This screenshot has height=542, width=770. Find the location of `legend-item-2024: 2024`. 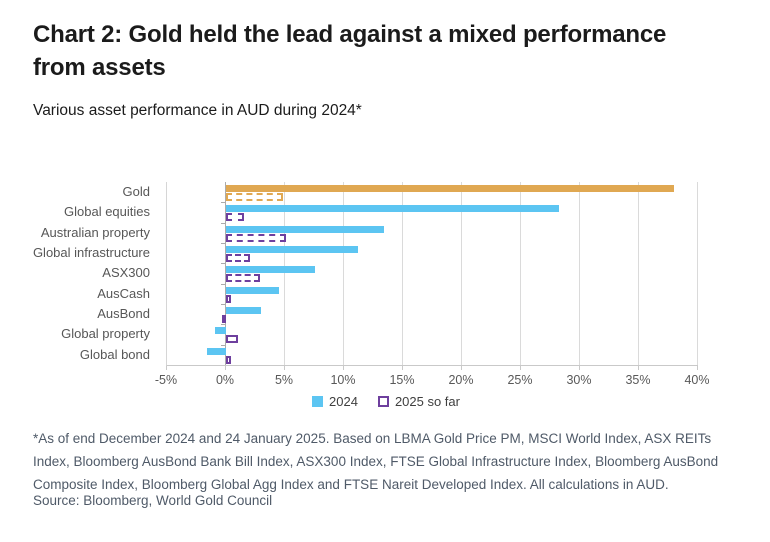

legend-item-2024: 2024 is located at coordinates (335, 401).